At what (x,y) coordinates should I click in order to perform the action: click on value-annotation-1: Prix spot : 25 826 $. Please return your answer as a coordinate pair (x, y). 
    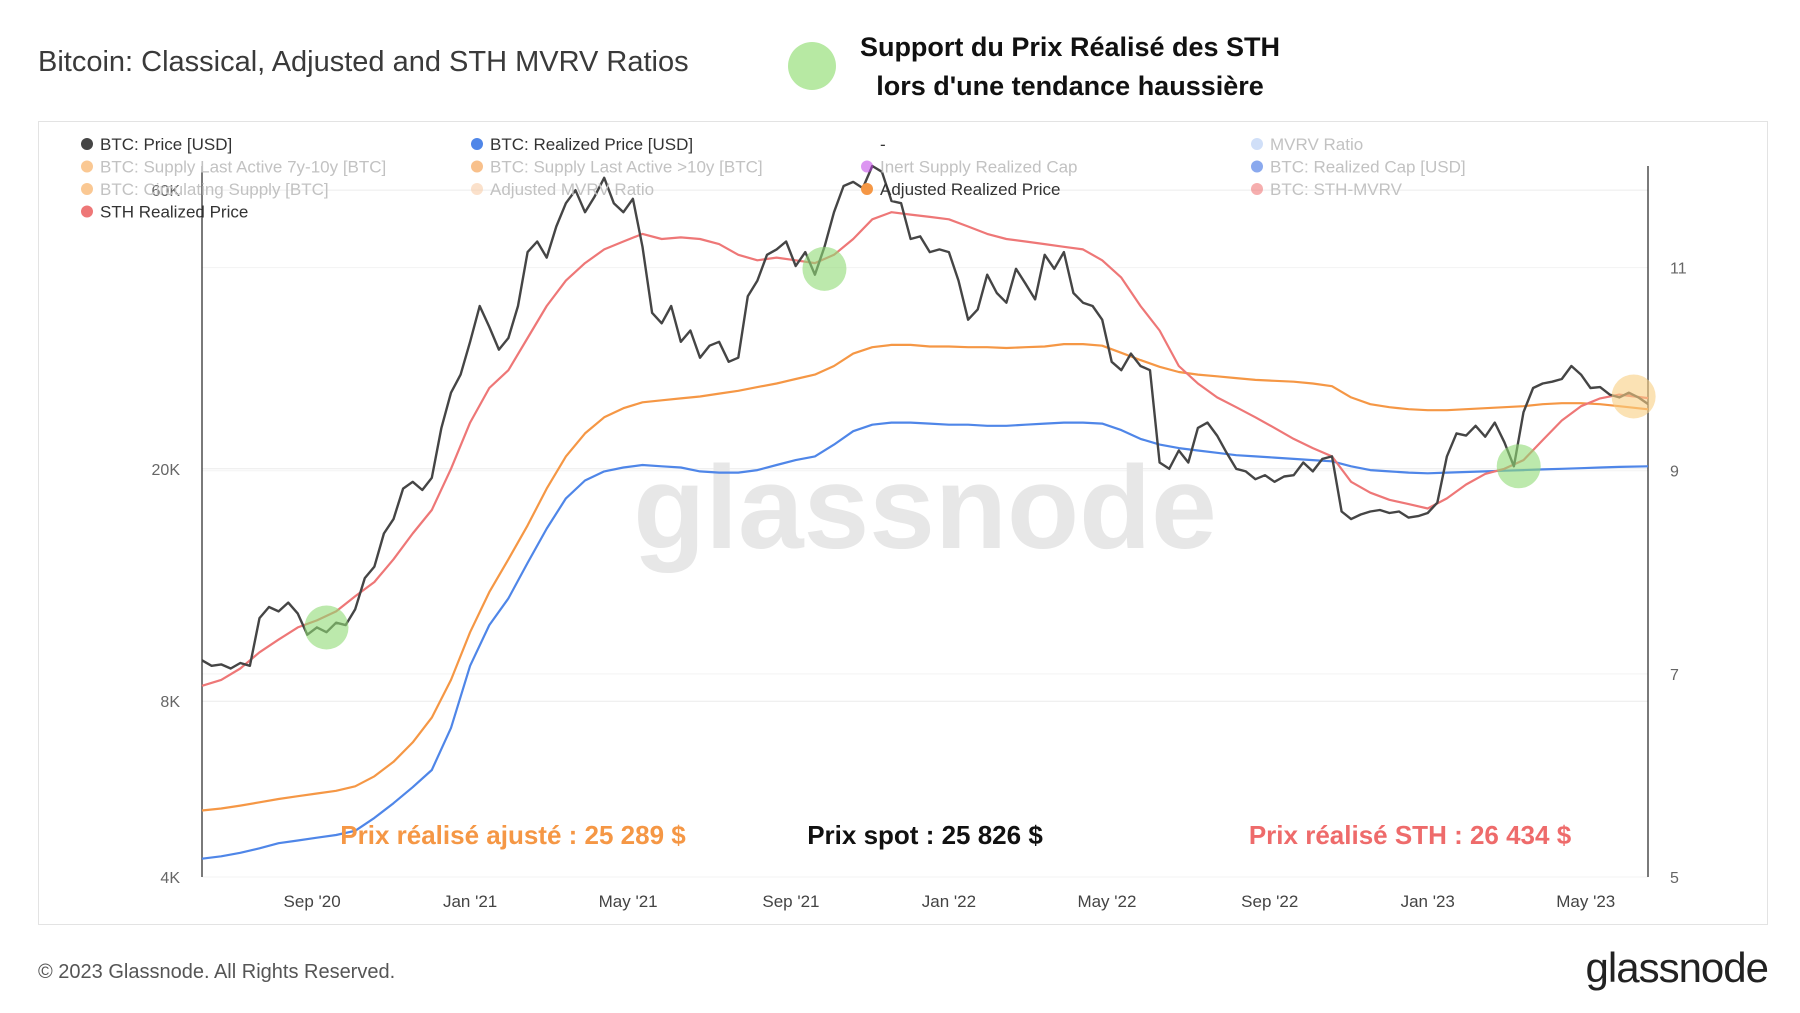
    Looking at the image, I should click on (925, 835).